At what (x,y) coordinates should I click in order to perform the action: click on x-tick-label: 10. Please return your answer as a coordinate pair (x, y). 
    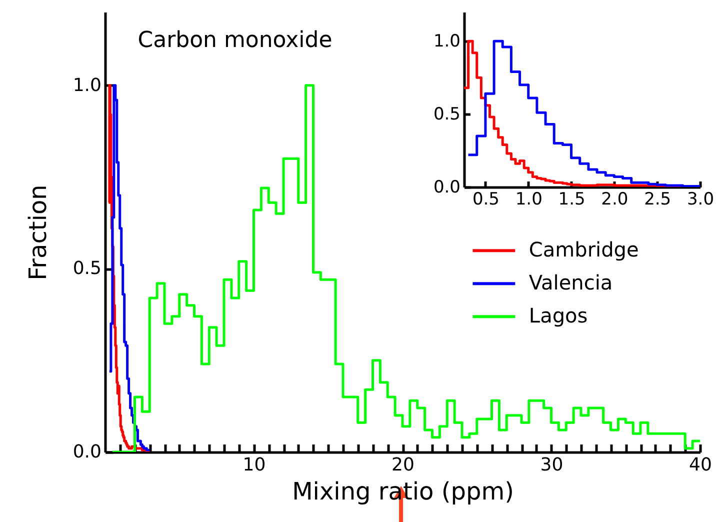
    Looking at the image, I should click on (254, 465).